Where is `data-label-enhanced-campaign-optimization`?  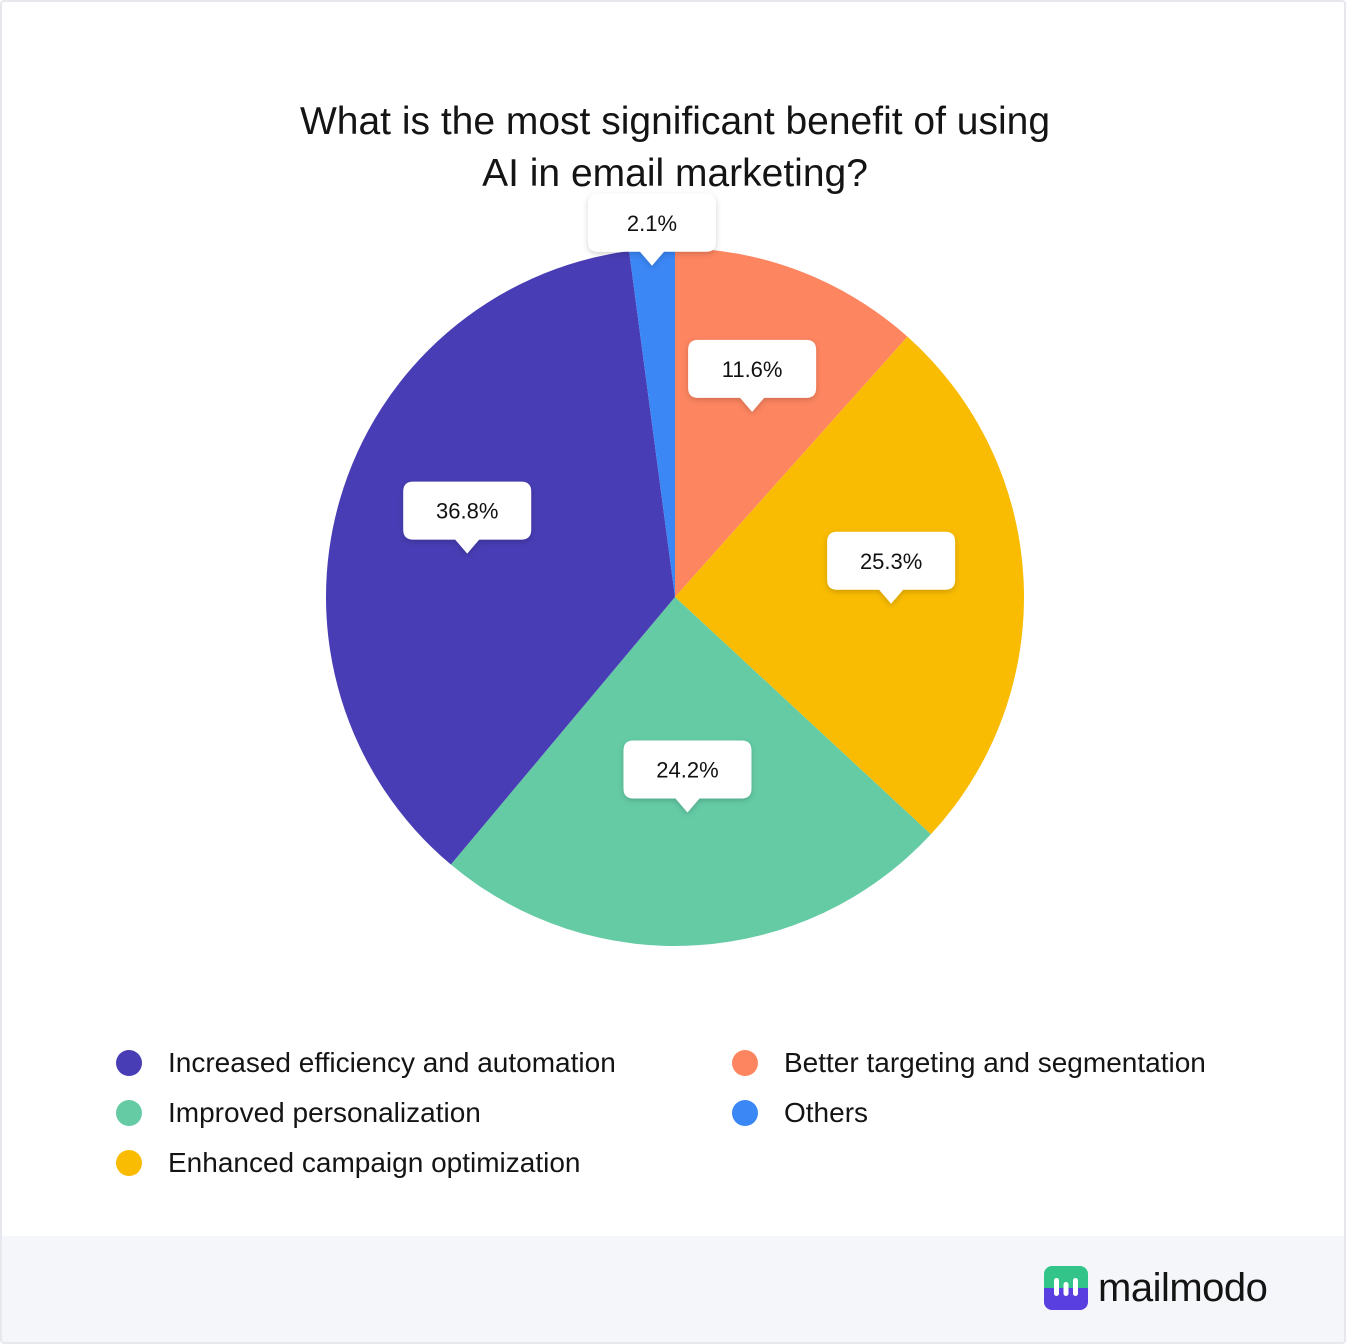
data-label-enhanced-campaign-optimization is located at coordinates (891, 567).